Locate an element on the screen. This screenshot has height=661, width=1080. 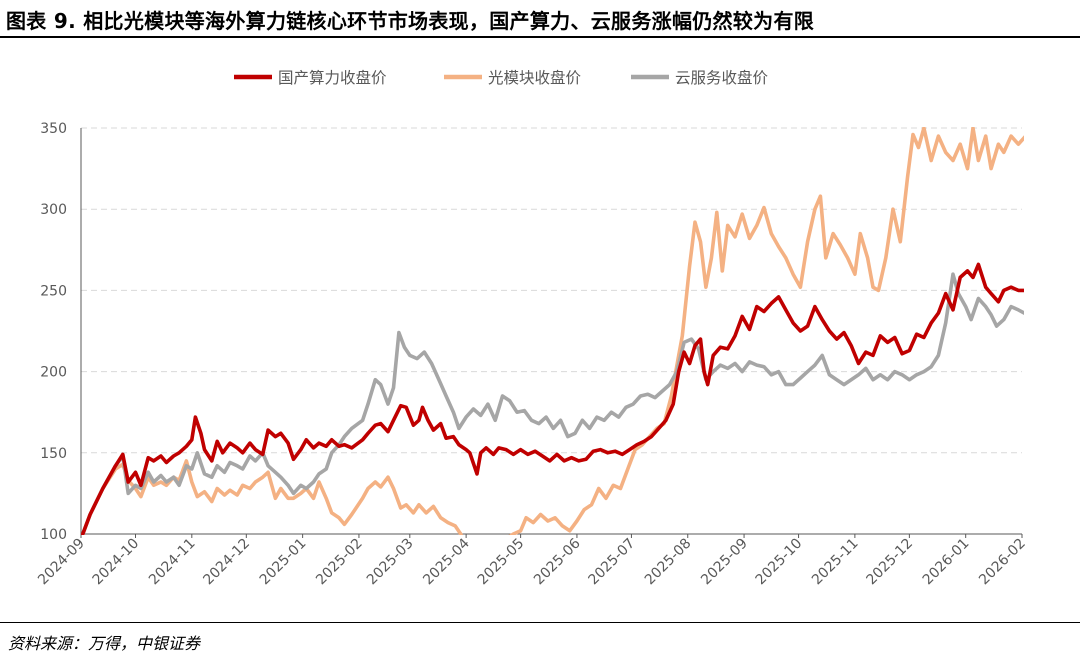
x-tick-label: 2024-09 is located at coordinates (61, 562).